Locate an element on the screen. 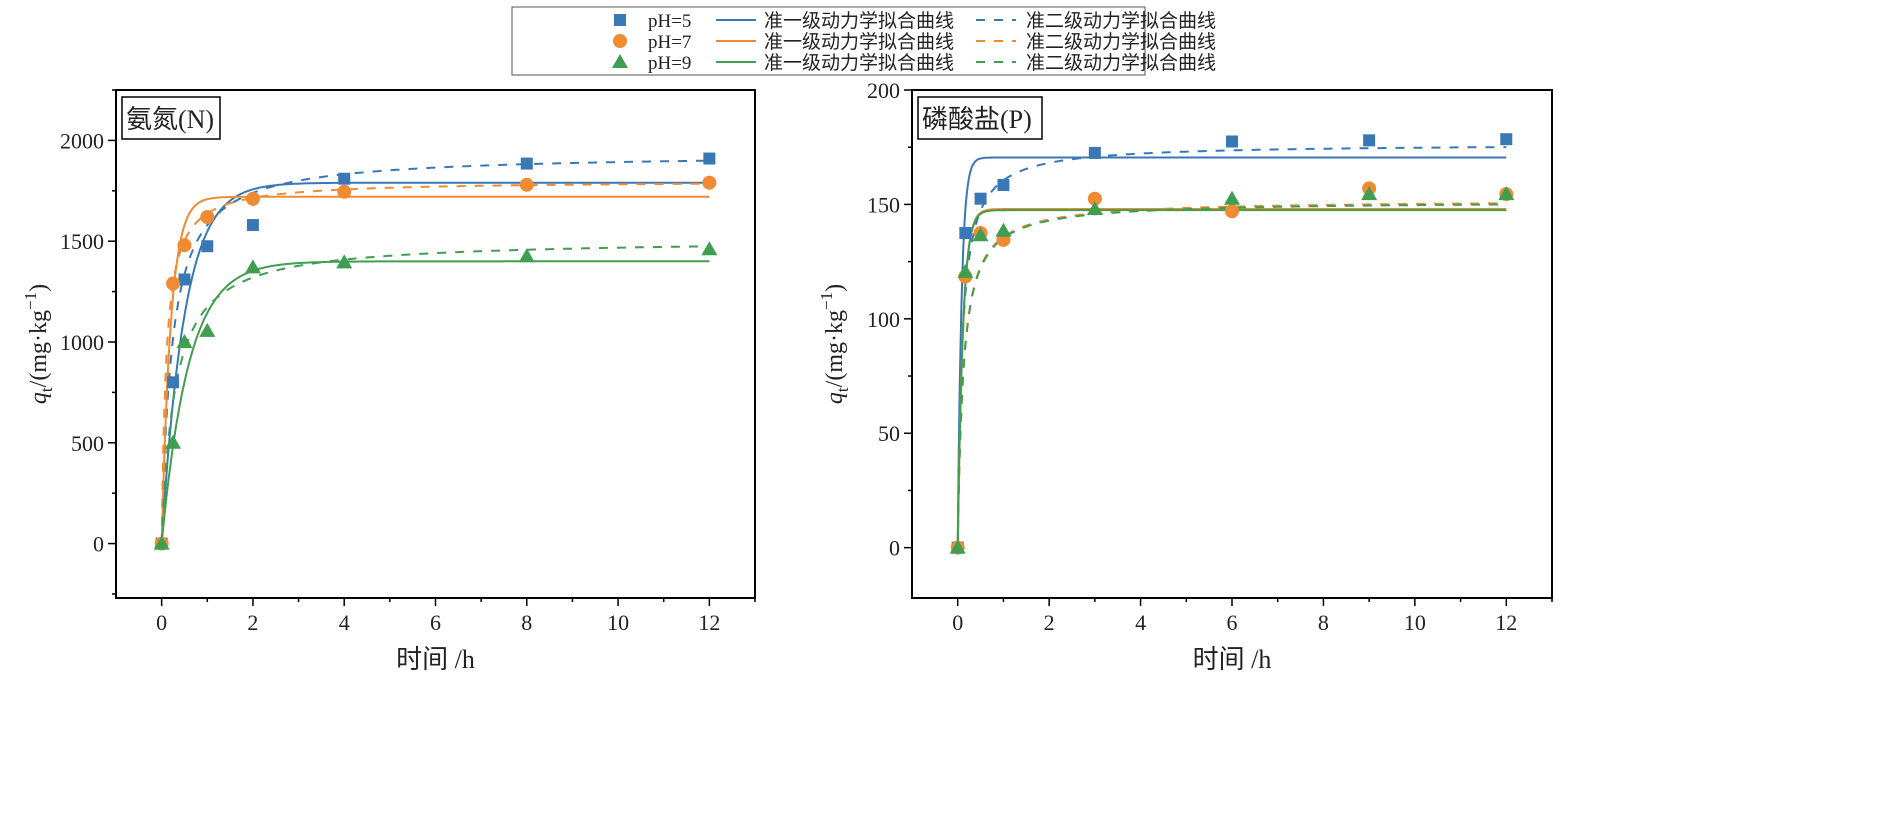 The image size is (1890, 815). legend-marker-pH=7 is located at coordinates (620, 41).